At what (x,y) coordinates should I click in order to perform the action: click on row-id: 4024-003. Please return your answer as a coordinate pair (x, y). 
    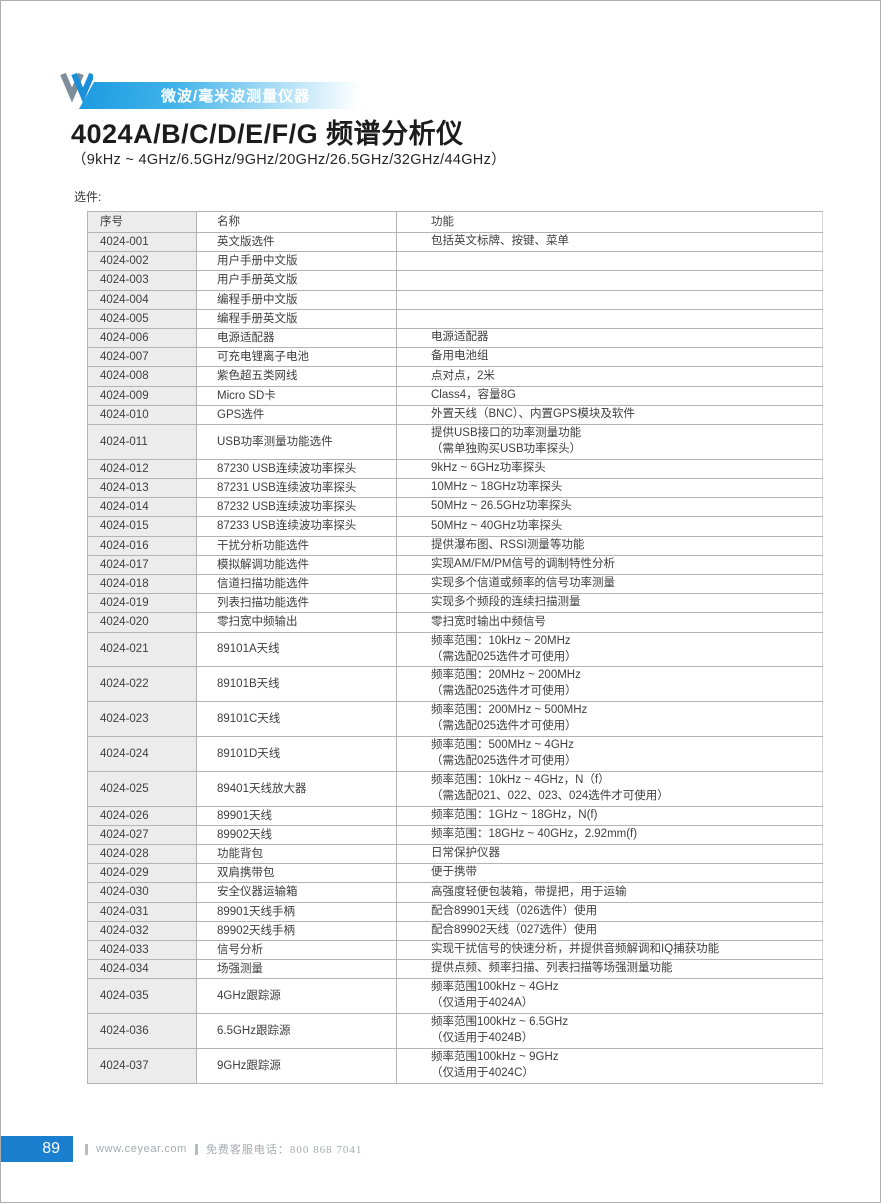
    Looking at the image, I should click on (142, 280).